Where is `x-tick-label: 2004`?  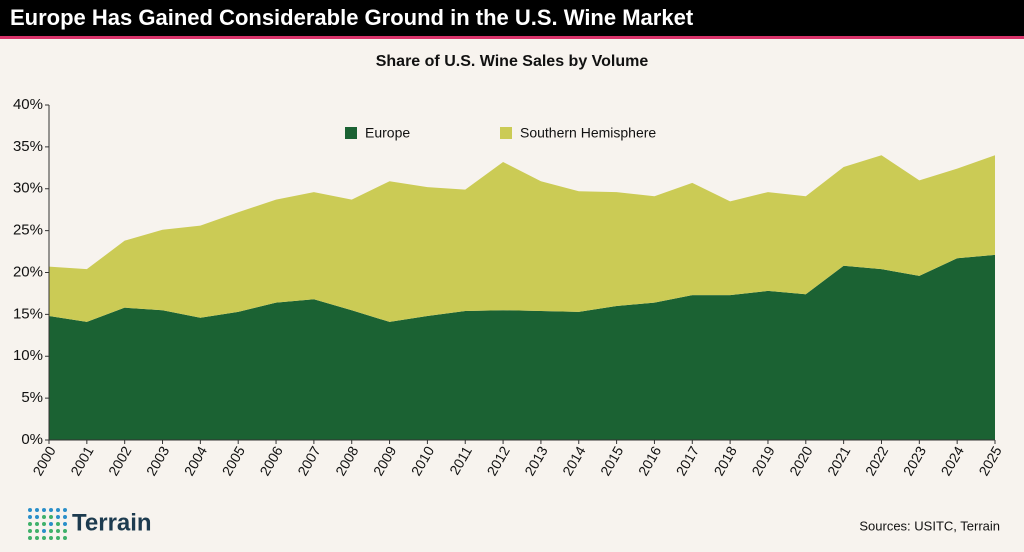
x-tick-label: 2004 is located at coordinates (196, 460).